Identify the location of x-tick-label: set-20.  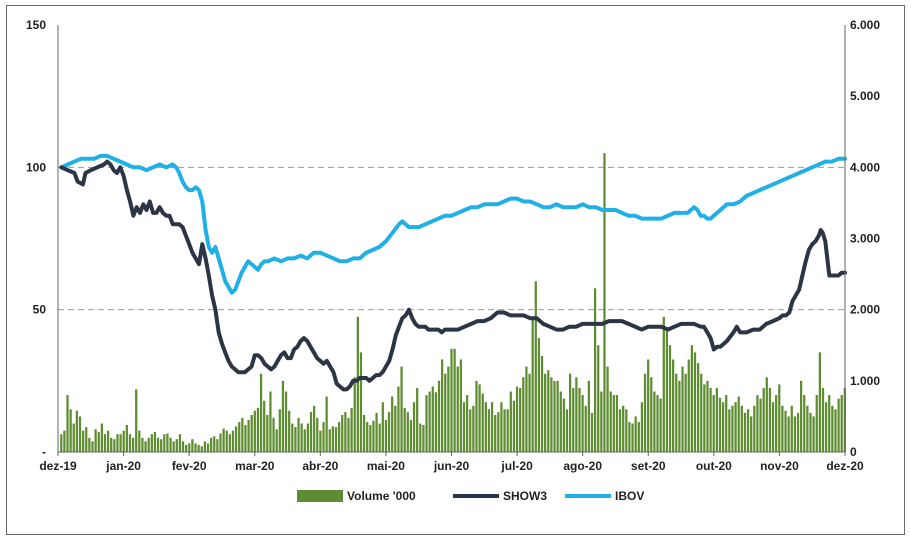
(648, 466).